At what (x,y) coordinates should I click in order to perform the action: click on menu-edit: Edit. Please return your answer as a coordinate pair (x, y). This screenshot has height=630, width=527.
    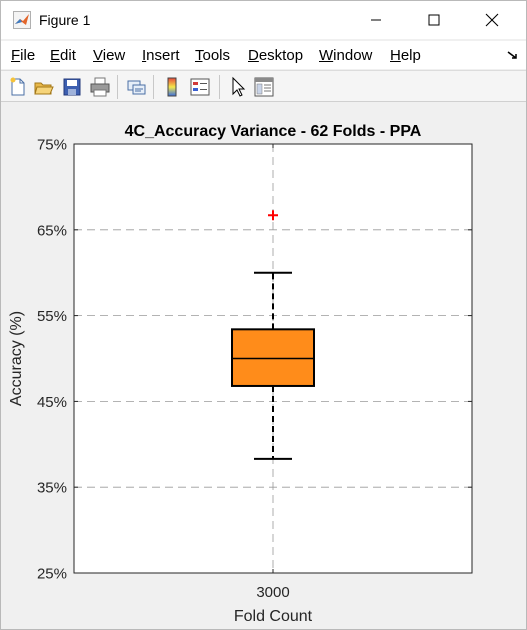
    Looking at the image, I should click on (63, 55).